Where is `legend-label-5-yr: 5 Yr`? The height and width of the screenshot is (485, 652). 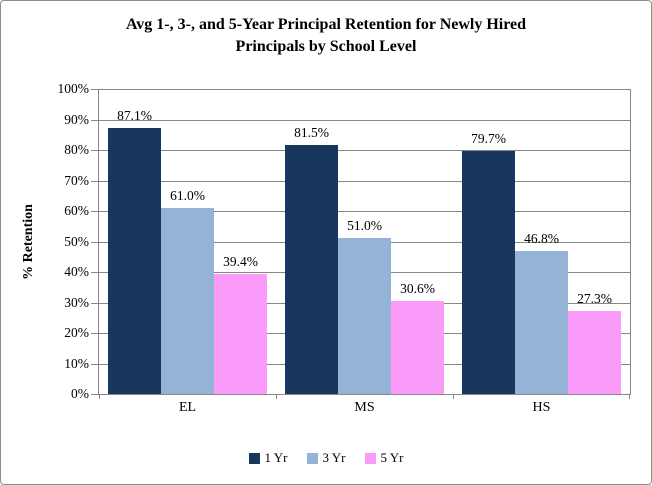
legend-label-5-yr: 5 Yr is located at coordinates (392, 457).